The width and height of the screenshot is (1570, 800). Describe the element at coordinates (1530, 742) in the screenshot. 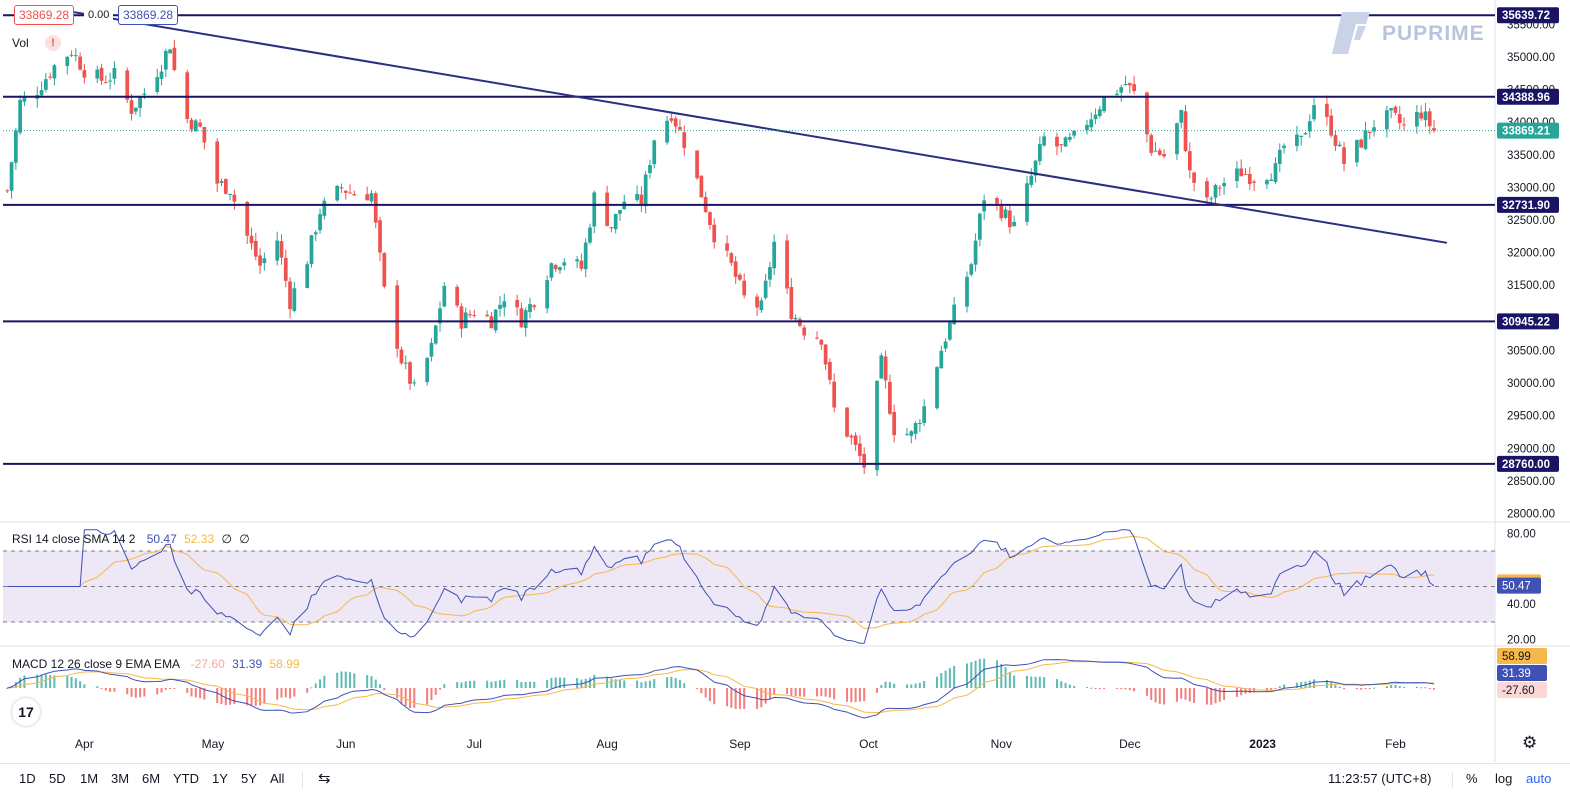

I see `gear-icon: ⚙` at that location.